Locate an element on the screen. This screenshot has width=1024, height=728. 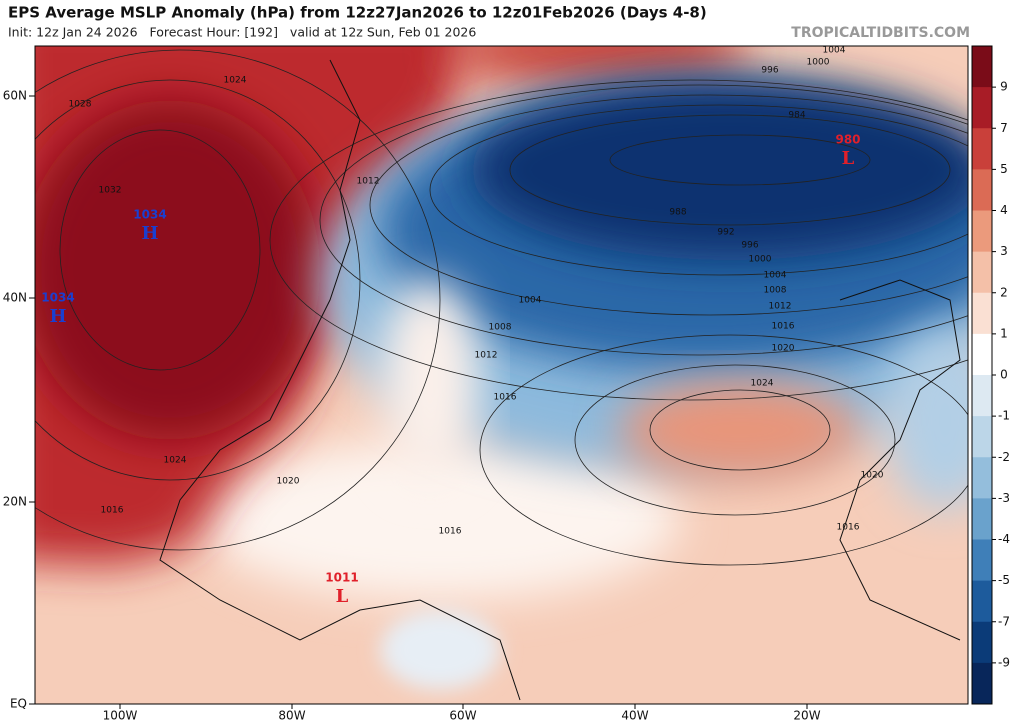
contour-label: 1028 is located at coordinates (80, 105).